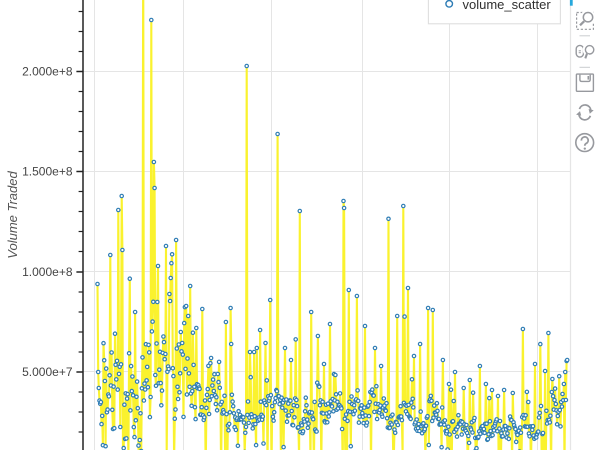 The height and width of the screenshot is (450, 600). What do you see at coordinates (47, 272) in the screenshot?
I see `svg-text: 1.000e+8` at bounding box center [47, 272].